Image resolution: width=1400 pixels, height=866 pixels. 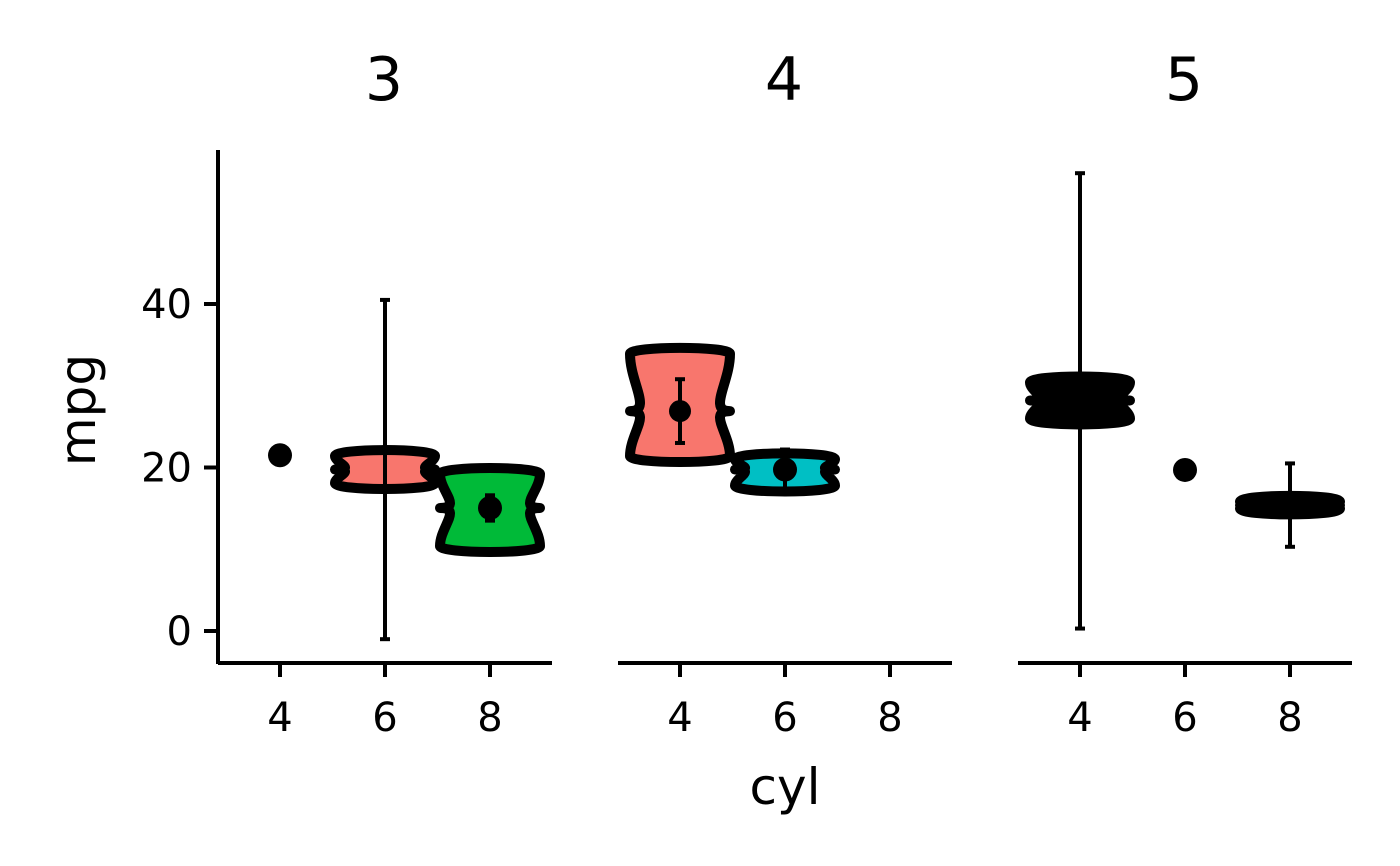 I want to click on x-axis-title: cyl, so click(x=785, y=787).